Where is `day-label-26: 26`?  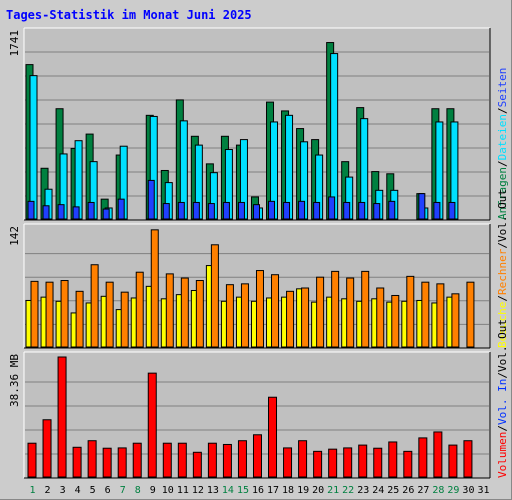 day-label-26: 26 is located at coordinates (408, 490).